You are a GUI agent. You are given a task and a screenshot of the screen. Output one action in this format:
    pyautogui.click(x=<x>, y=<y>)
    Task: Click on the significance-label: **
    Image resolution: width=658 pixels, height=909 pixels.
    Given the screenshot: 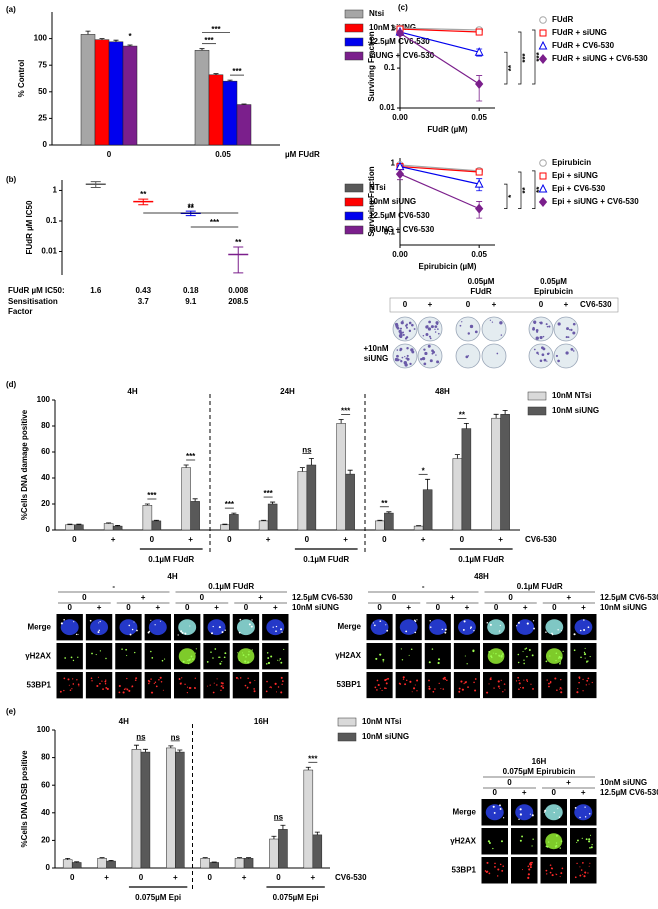 What is the action you would take?
    pyautogui.click(x=238, y=242)
    